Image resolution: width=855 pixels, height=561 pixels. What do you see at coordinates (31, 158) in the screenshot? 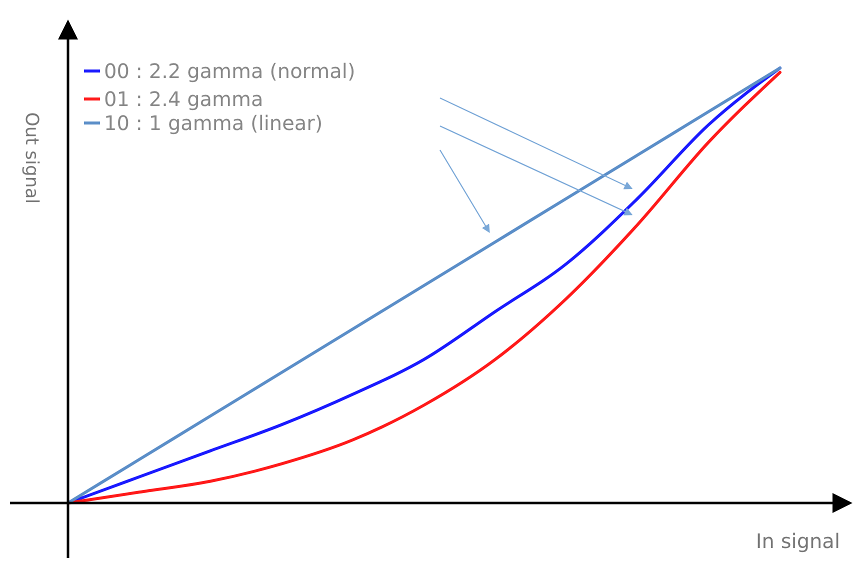
I see `y-axis-title: Out signal` at bounding box center [31, 158].